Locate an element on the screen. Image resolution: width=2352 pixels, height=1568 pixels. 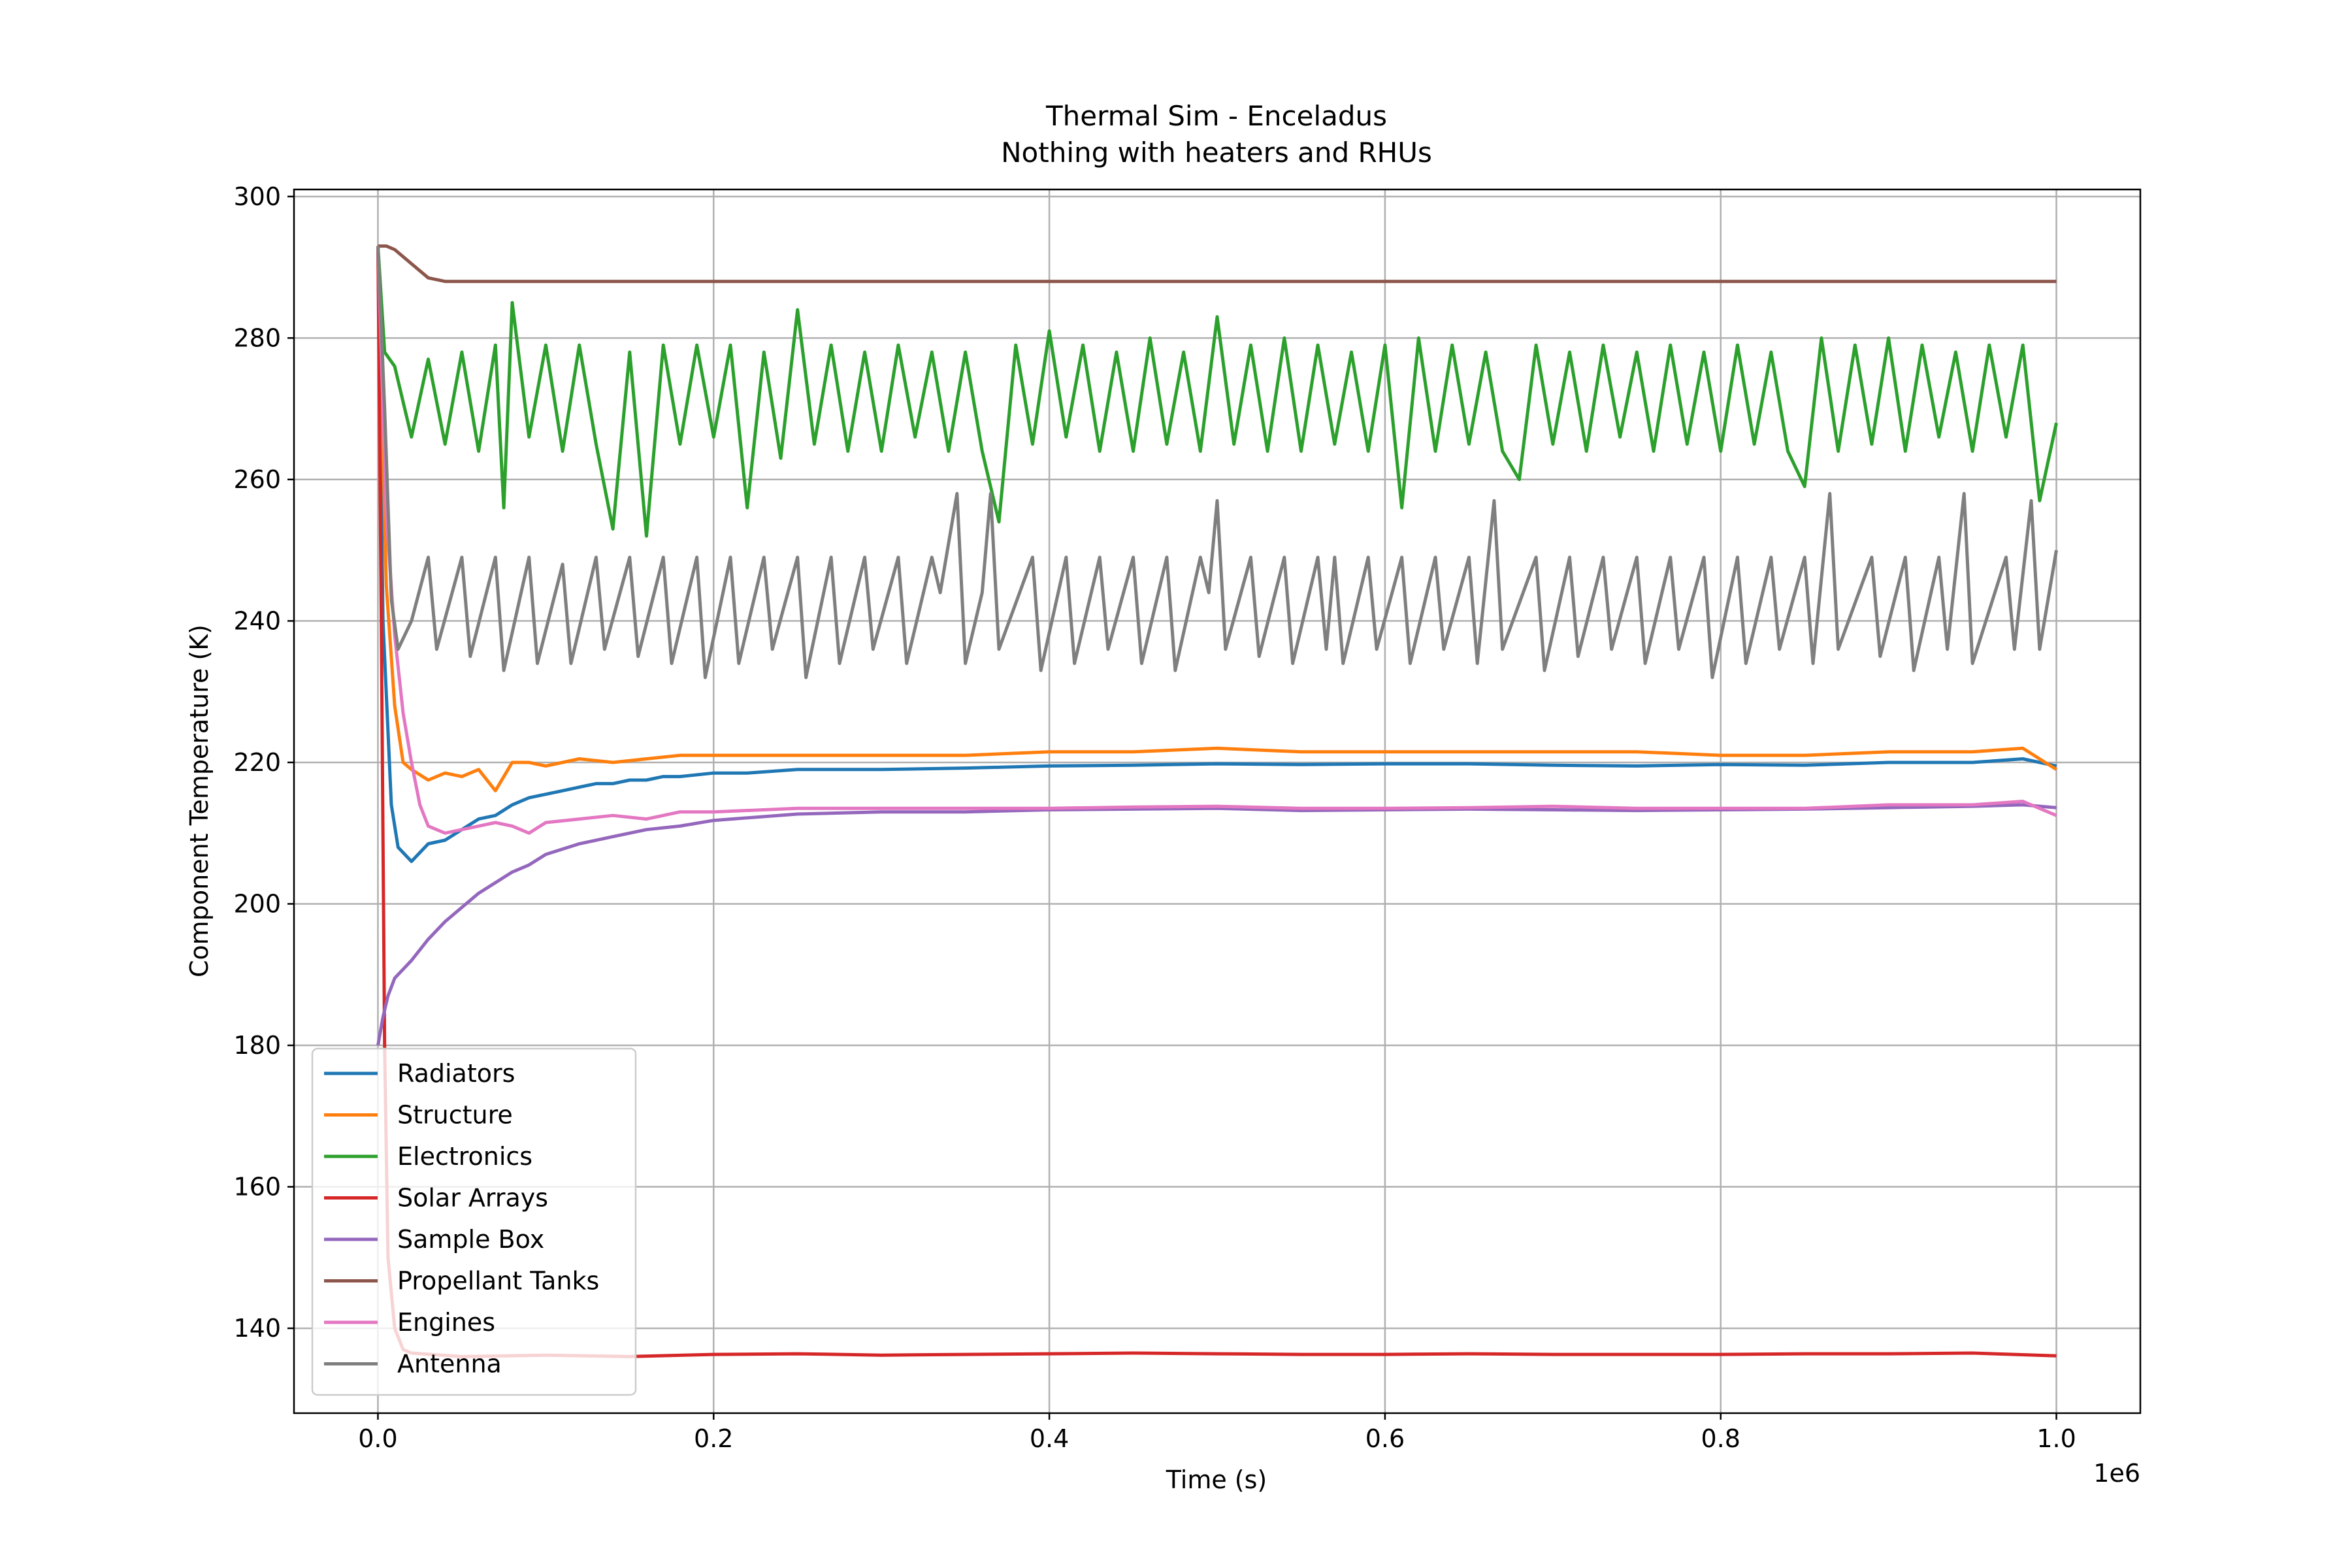
series-line-electronics is located at coordinates (1217, 392).